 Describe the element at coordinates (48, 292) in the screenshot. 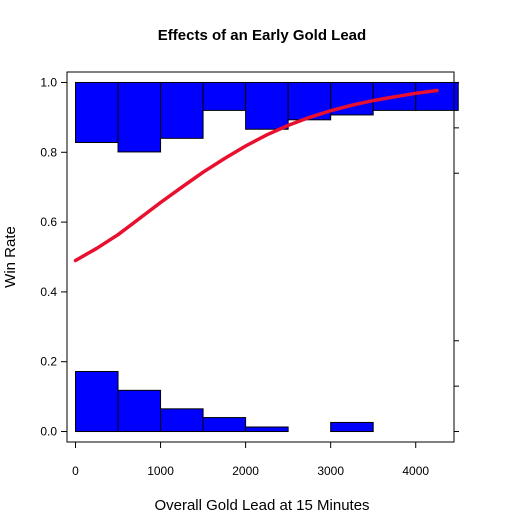

I see `y-tick-label: 0.4` at that location.